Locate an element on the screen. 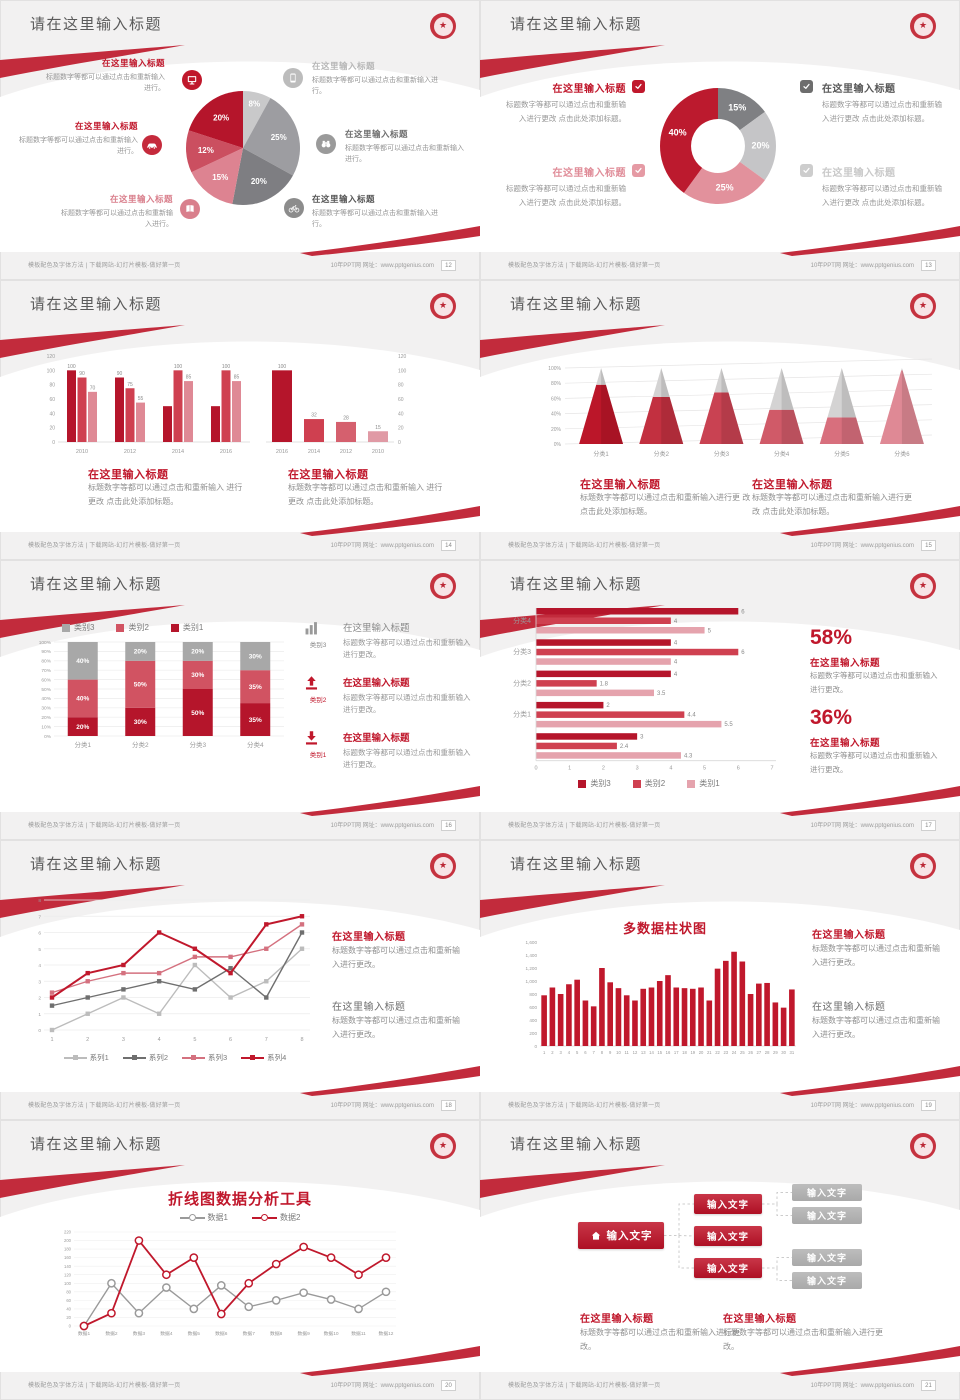  svg-text: 160 is located at coordinates (68, 1257).